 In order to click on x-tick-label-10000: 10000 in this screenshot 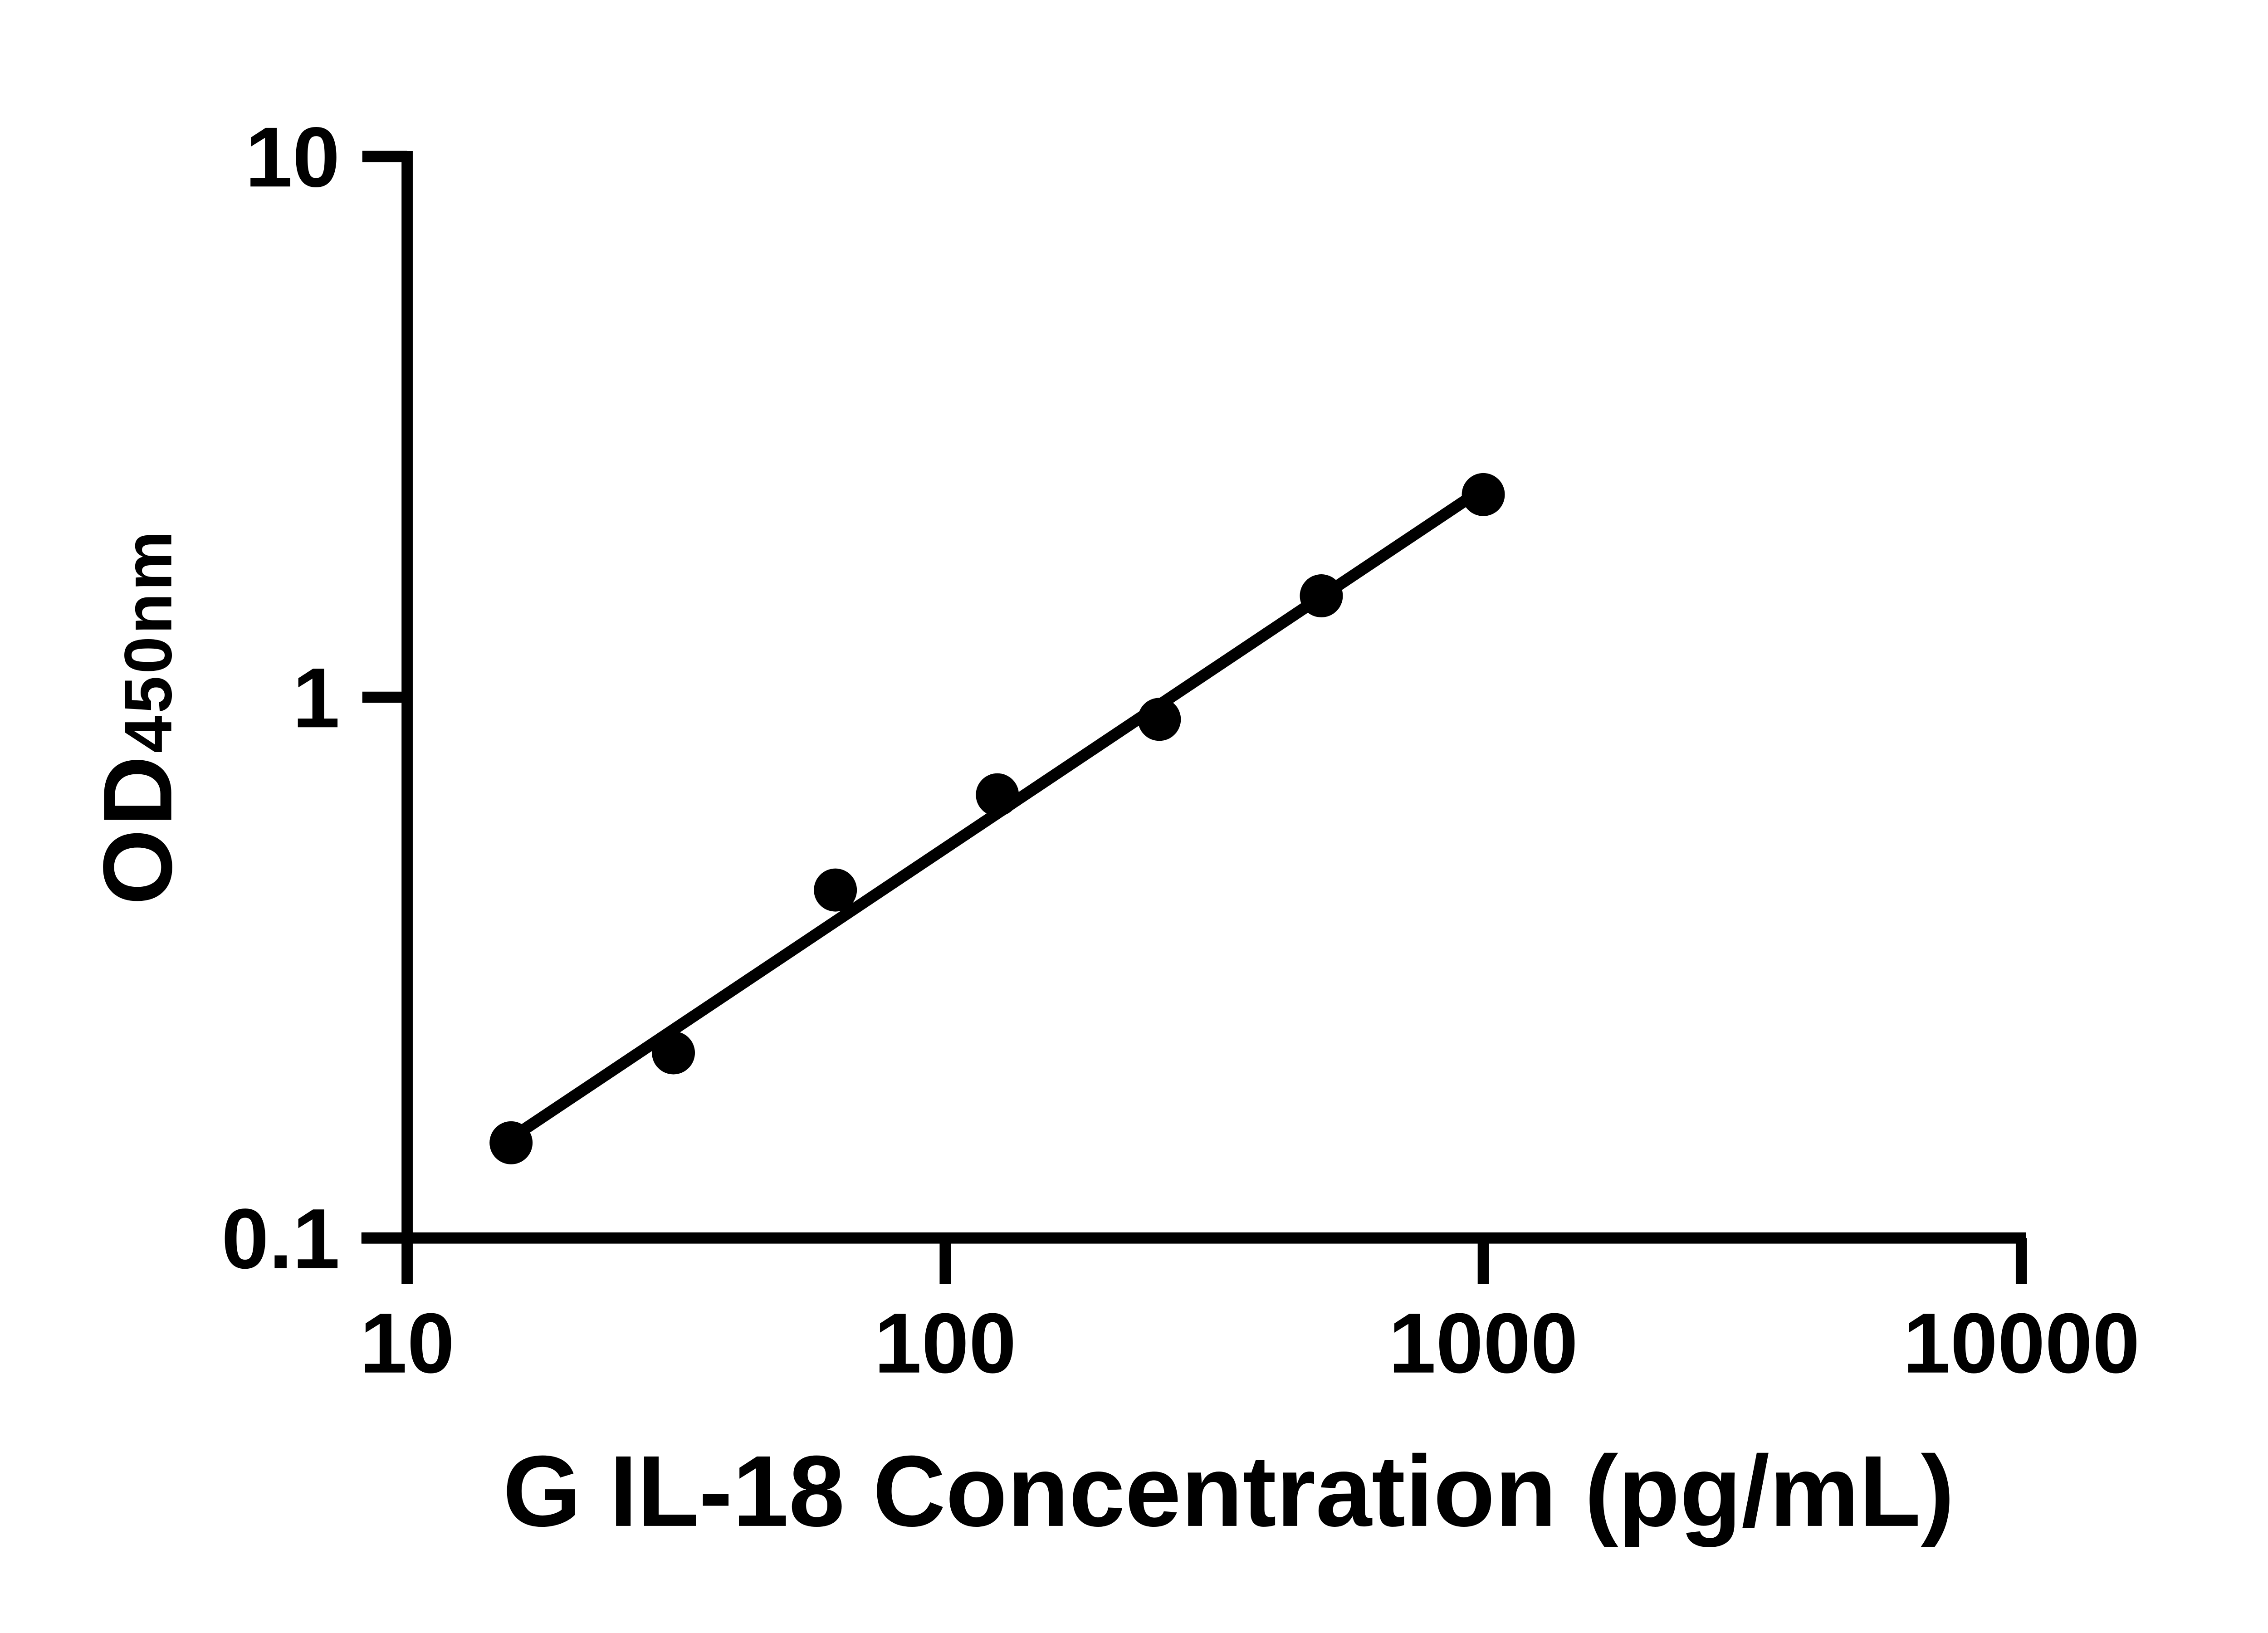, I will do `click(2022, 1343)`.